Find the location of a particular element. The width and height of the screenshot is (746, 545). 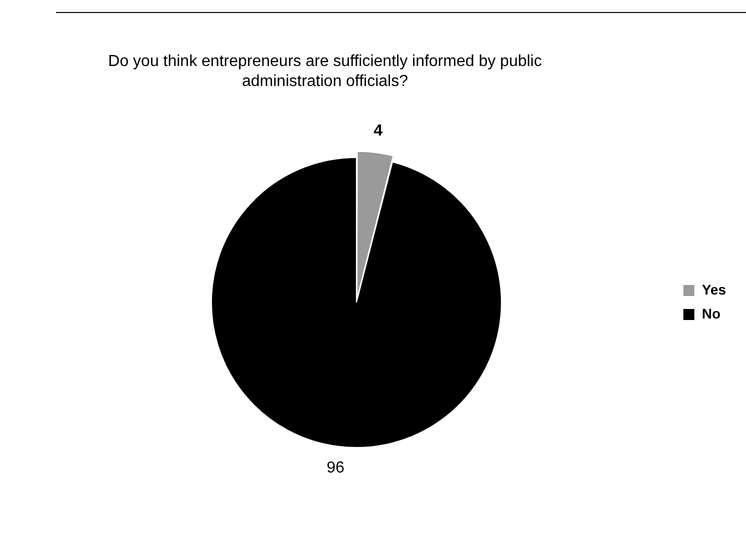

legend-label: No is located at coordinates (711, 313).